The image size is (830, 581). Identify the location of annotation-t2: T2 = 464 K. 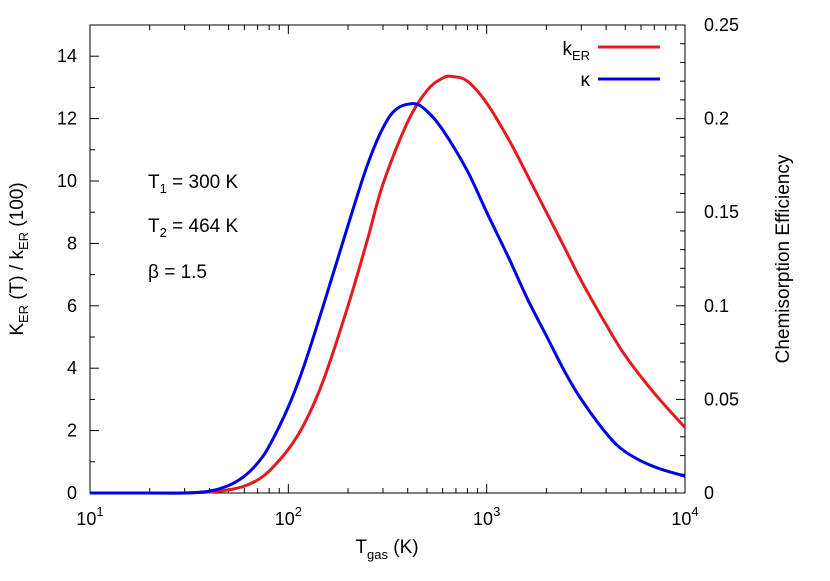
(193, 228).